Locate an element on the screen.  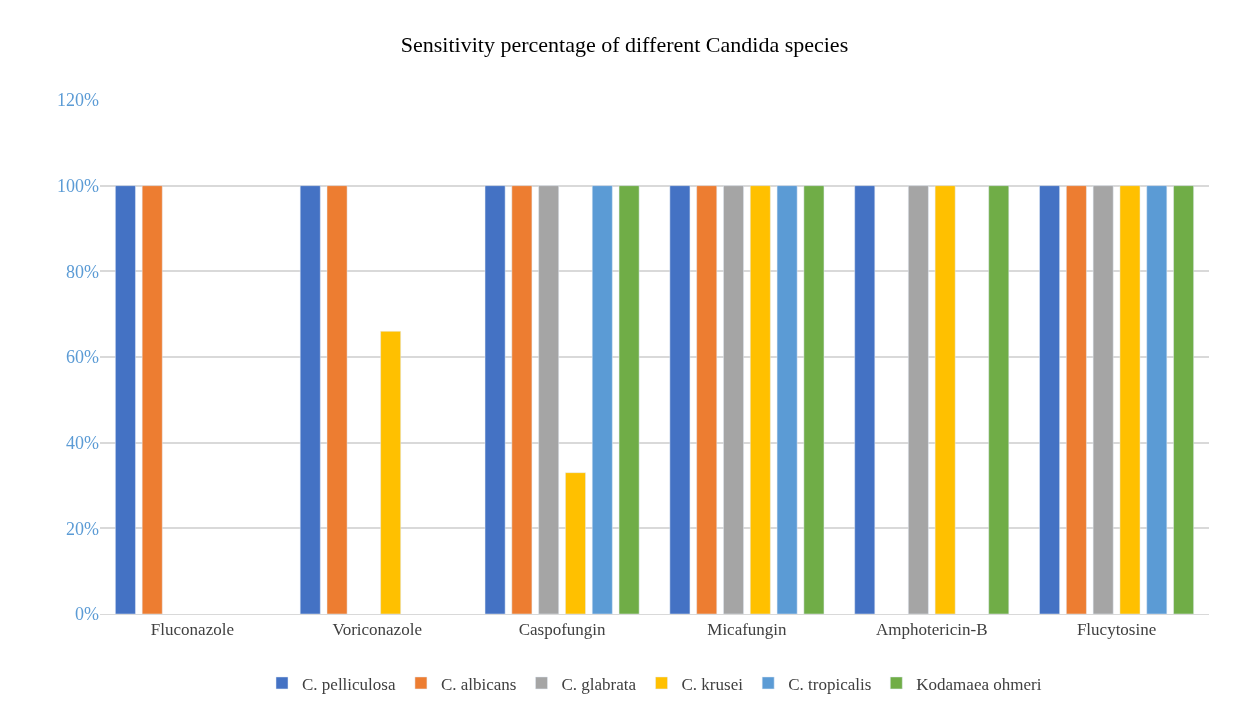
x-tick-label: Caspofungin is located at coordinates (562, 630).